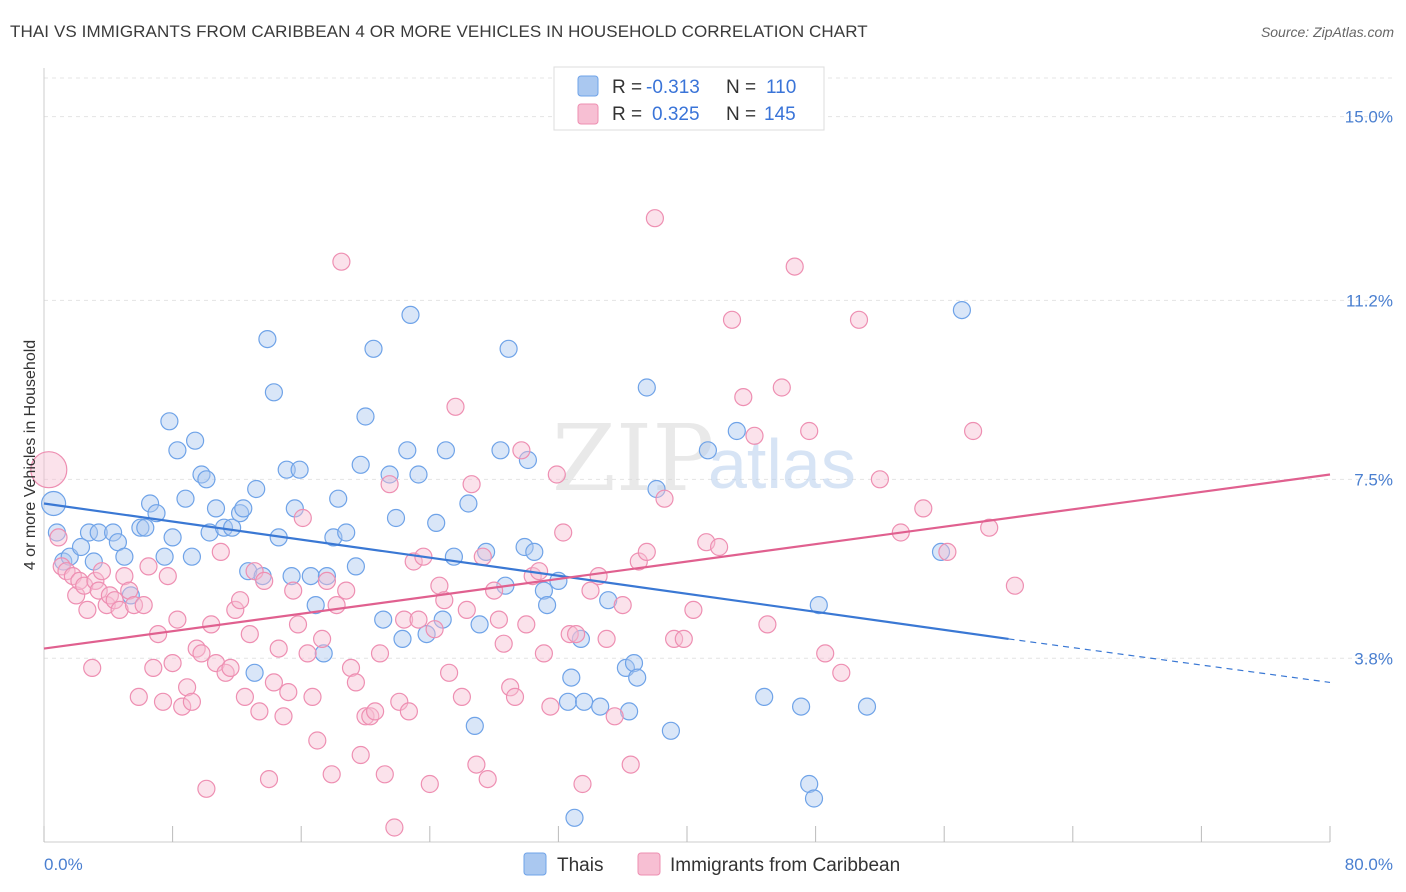  Describe the element at coordinates (780, 114) in the screenshot. I see `stats-legend-n-value: 145` at that location.